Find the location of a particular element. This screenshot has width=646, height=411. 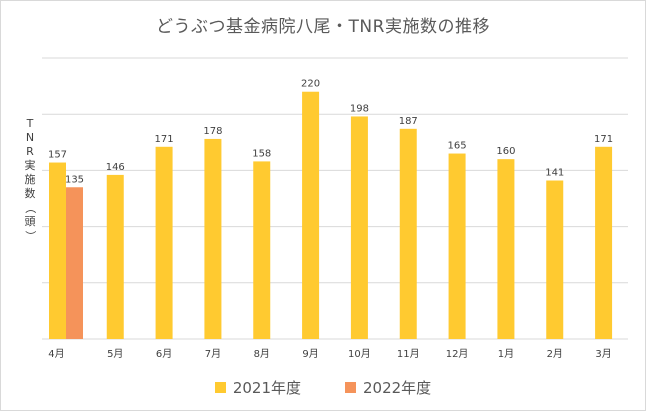

legend-item-2021: 2021年度 is located at coordinates (257, 387).